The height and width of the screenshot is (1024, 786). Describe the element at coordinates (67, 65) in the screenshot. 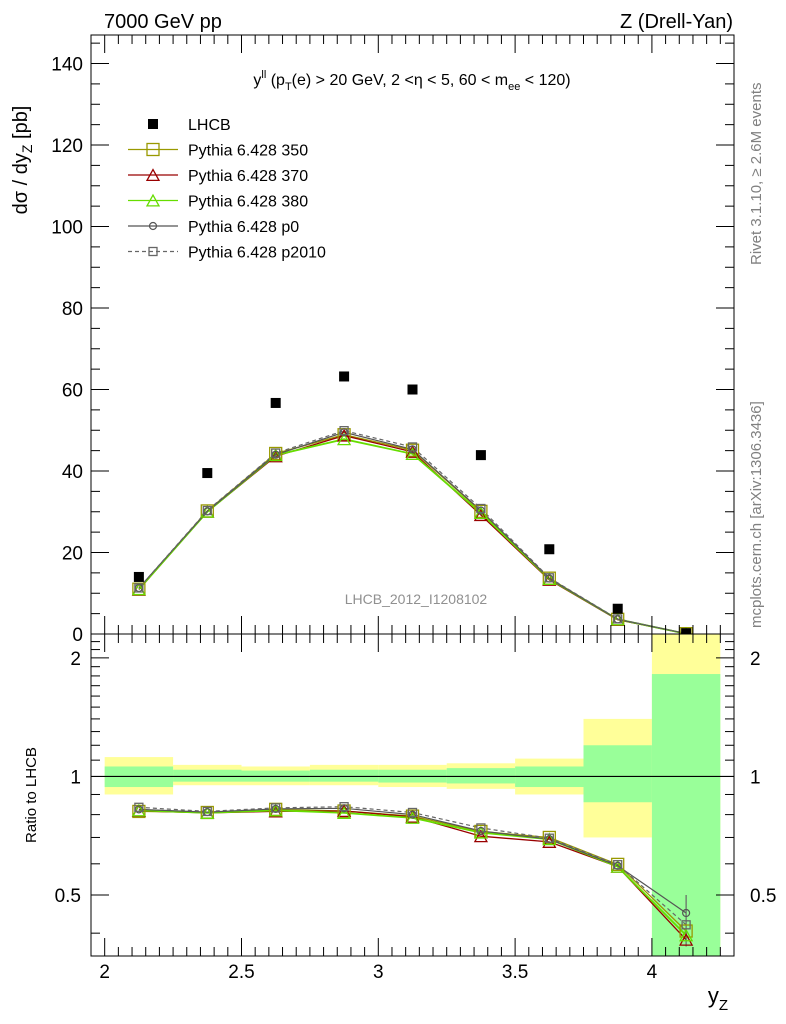

I see `y-tick-label: 140` at that location.